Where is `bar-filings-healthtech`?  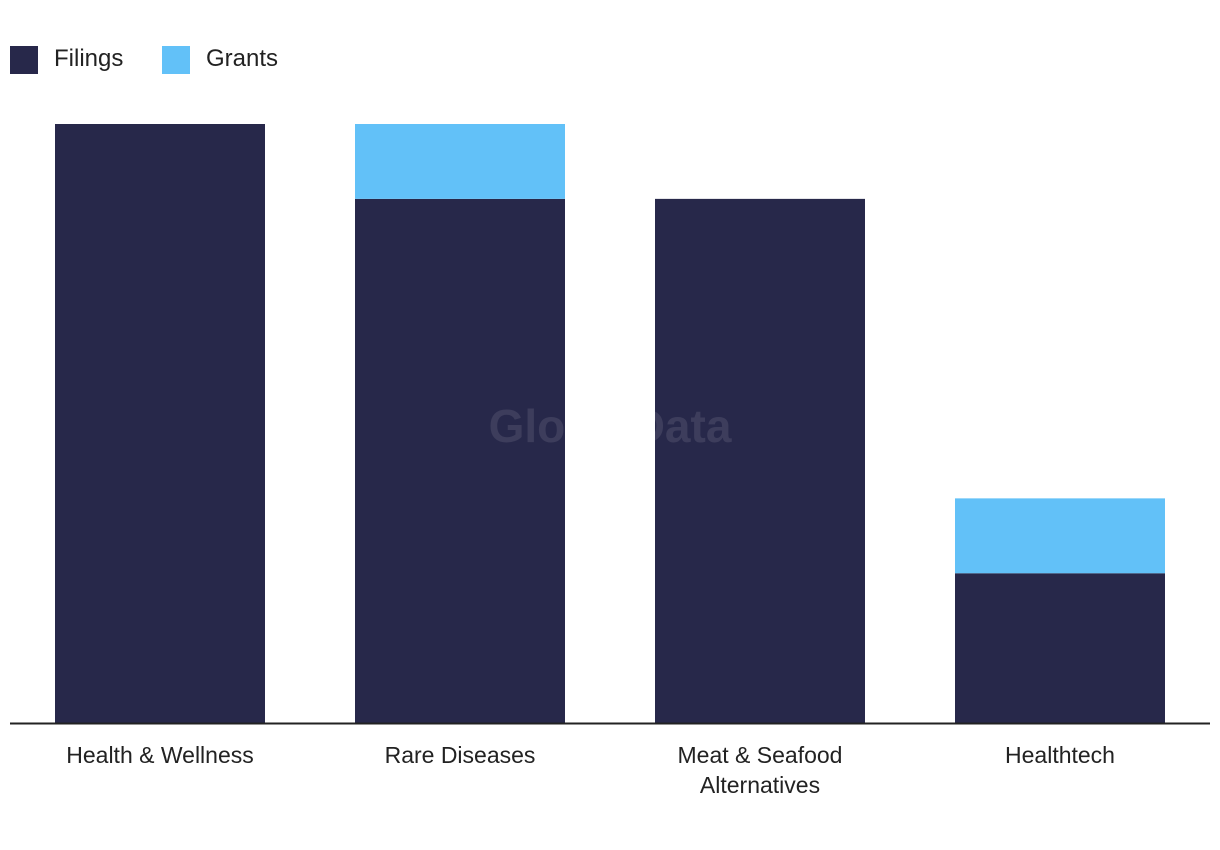
bar-filings-healthtech is located at coordinates (1060, 648).